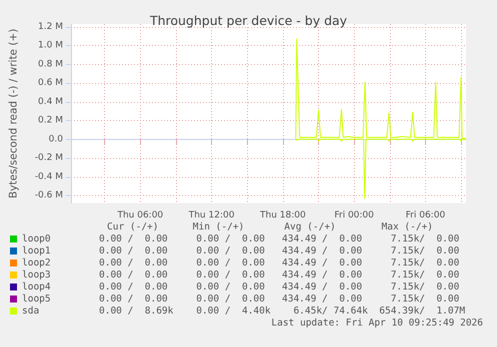 The image size is (497, 347). I want to click on legend-label: loop0, so click(36, 239).